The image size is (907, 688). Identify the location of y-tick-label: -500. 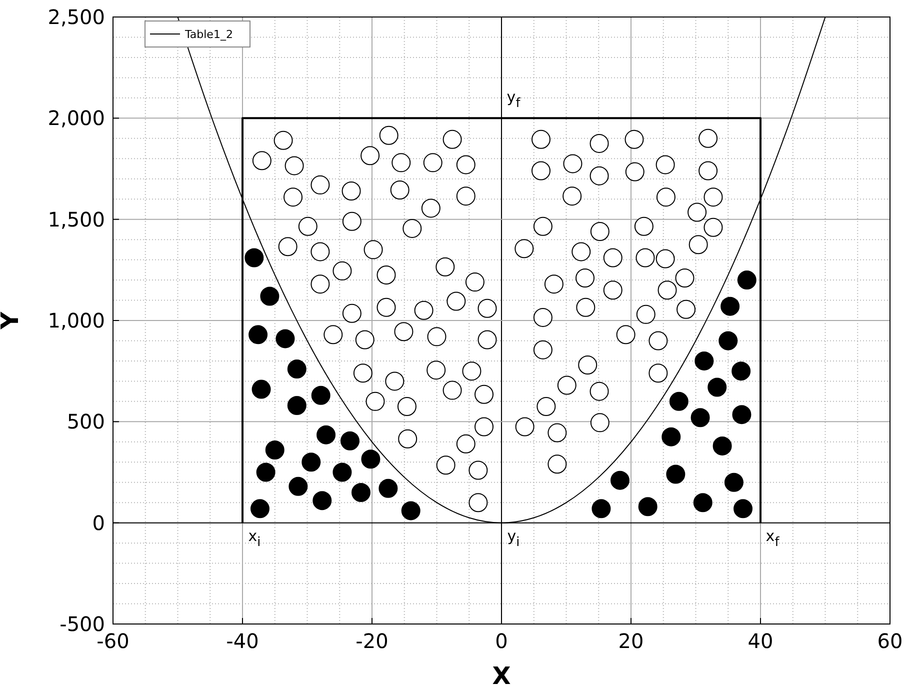
(82, 624).